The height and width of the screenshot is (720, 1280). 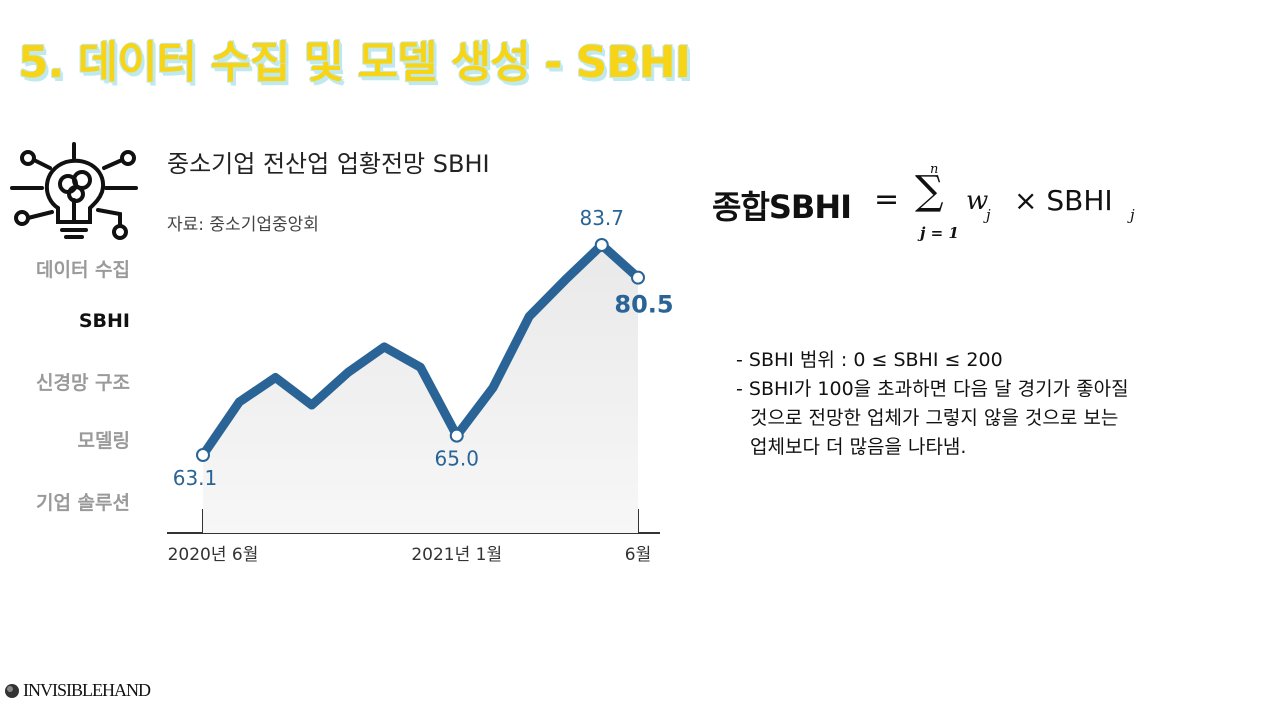 What do you see at coordinates (243, 225) in the screenshot?
I see `chart-subtitle: 자료: 중소기업중앙회` at bounding box center [243, 225].